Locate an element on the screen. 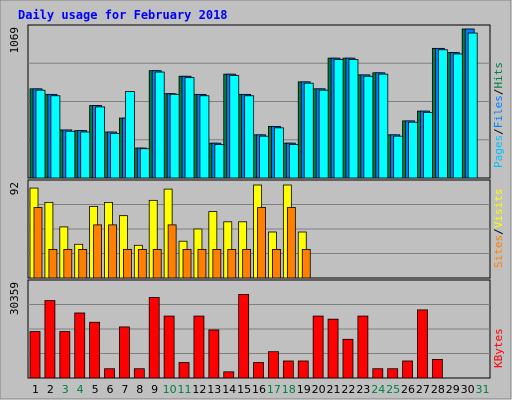 Image resolution: width=512 pixels, height=400 pixels. legend-entry: Hits is located at coordinates (498, 75).